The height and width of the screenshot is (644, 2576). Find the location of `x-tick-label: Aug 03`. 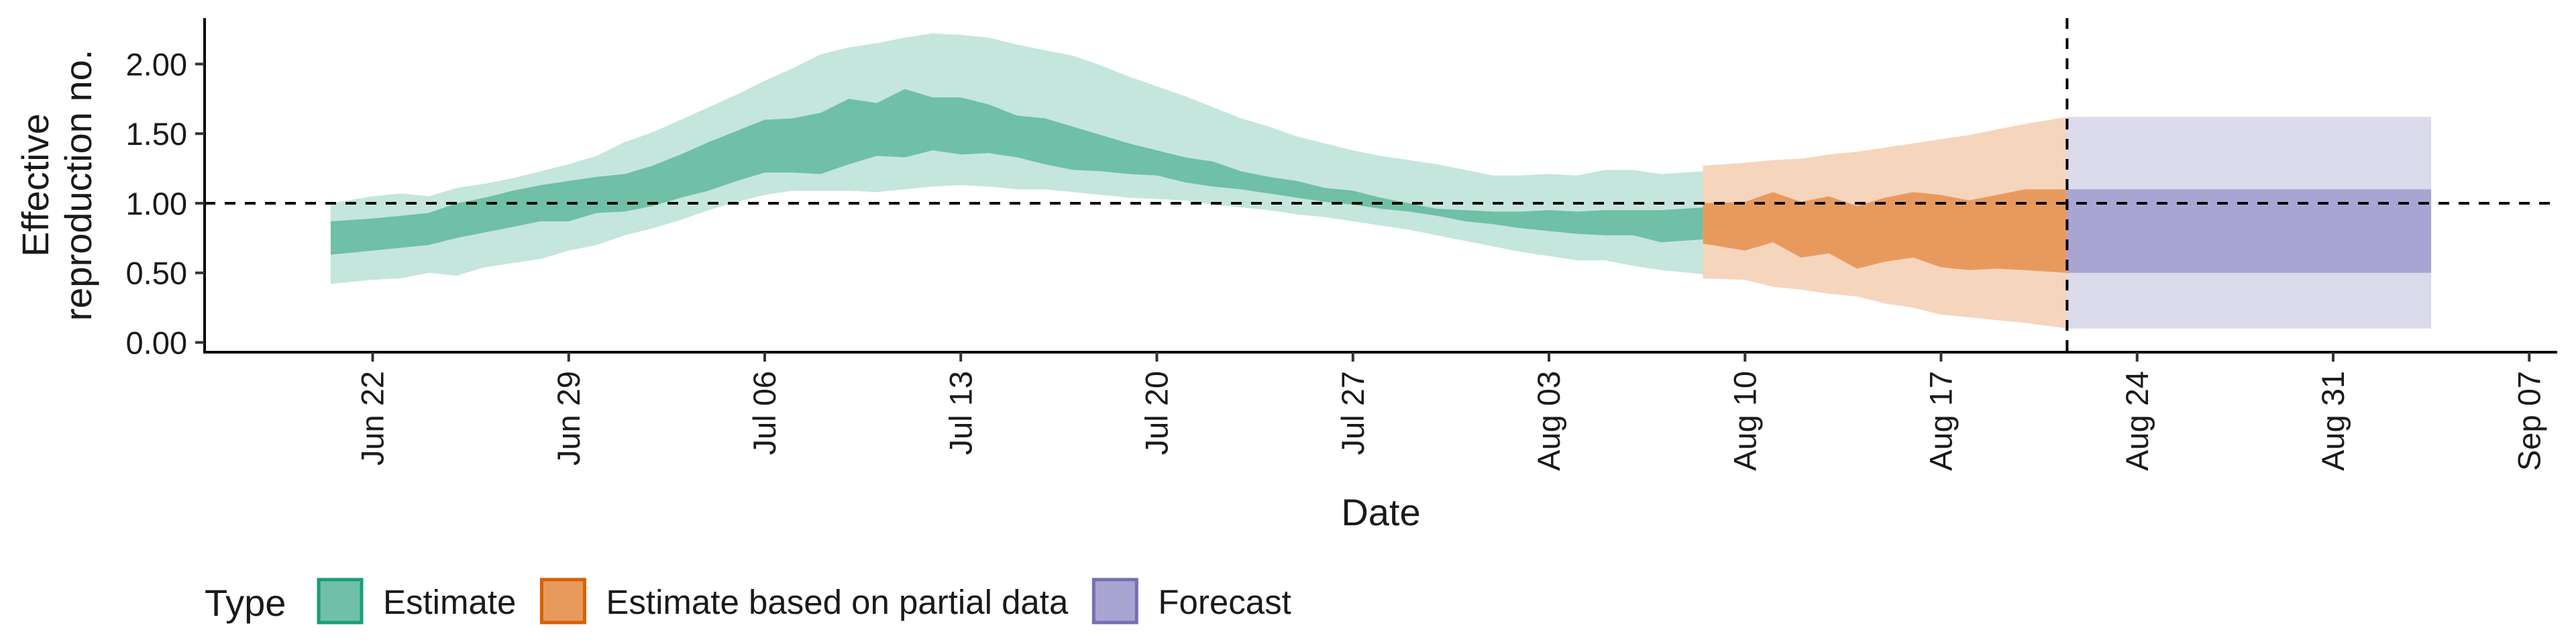

x-tick-label: Aug 03 is located at coordinates (1548, 421).